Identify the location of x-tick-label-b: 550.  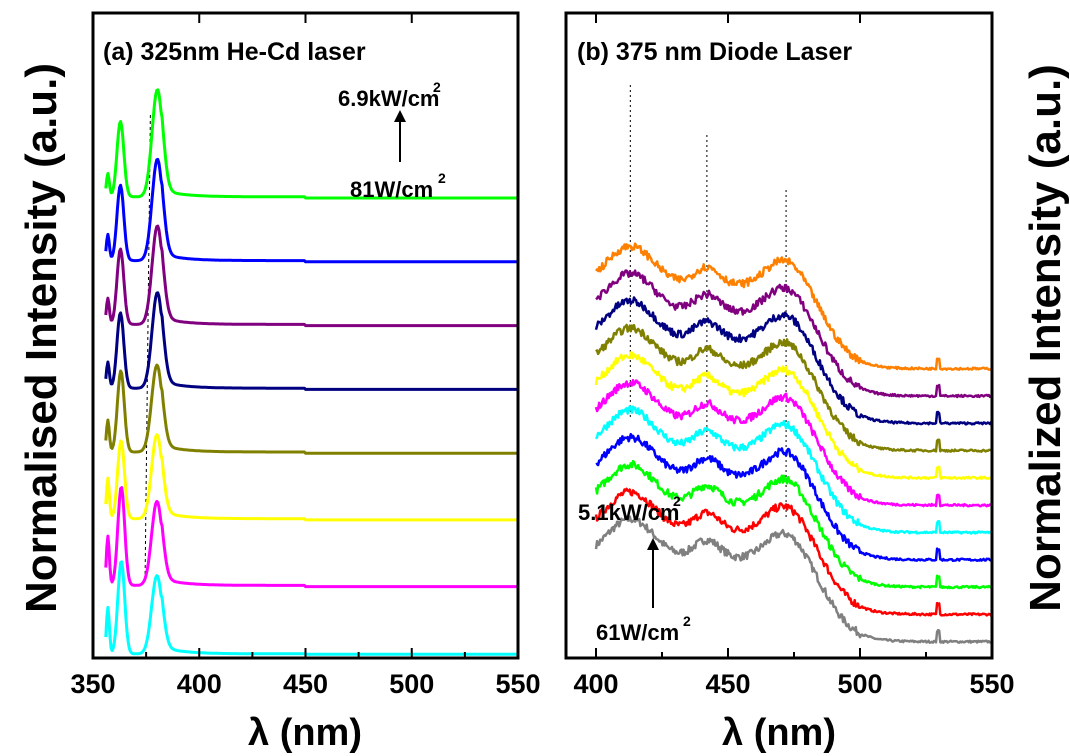
(991, 684).